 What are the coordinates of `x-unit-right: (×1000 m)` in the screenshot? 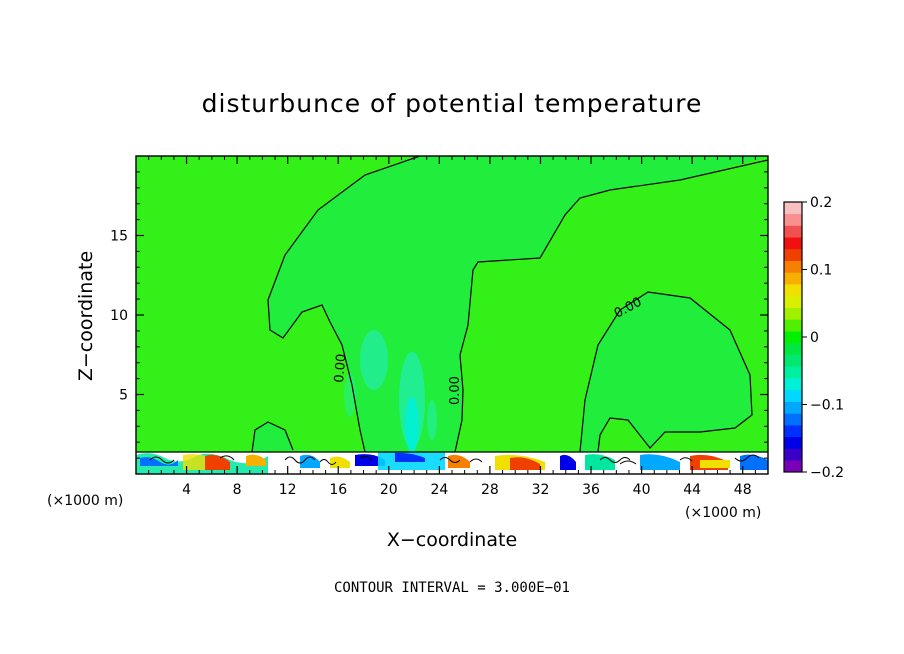 It's located at (723, 513).